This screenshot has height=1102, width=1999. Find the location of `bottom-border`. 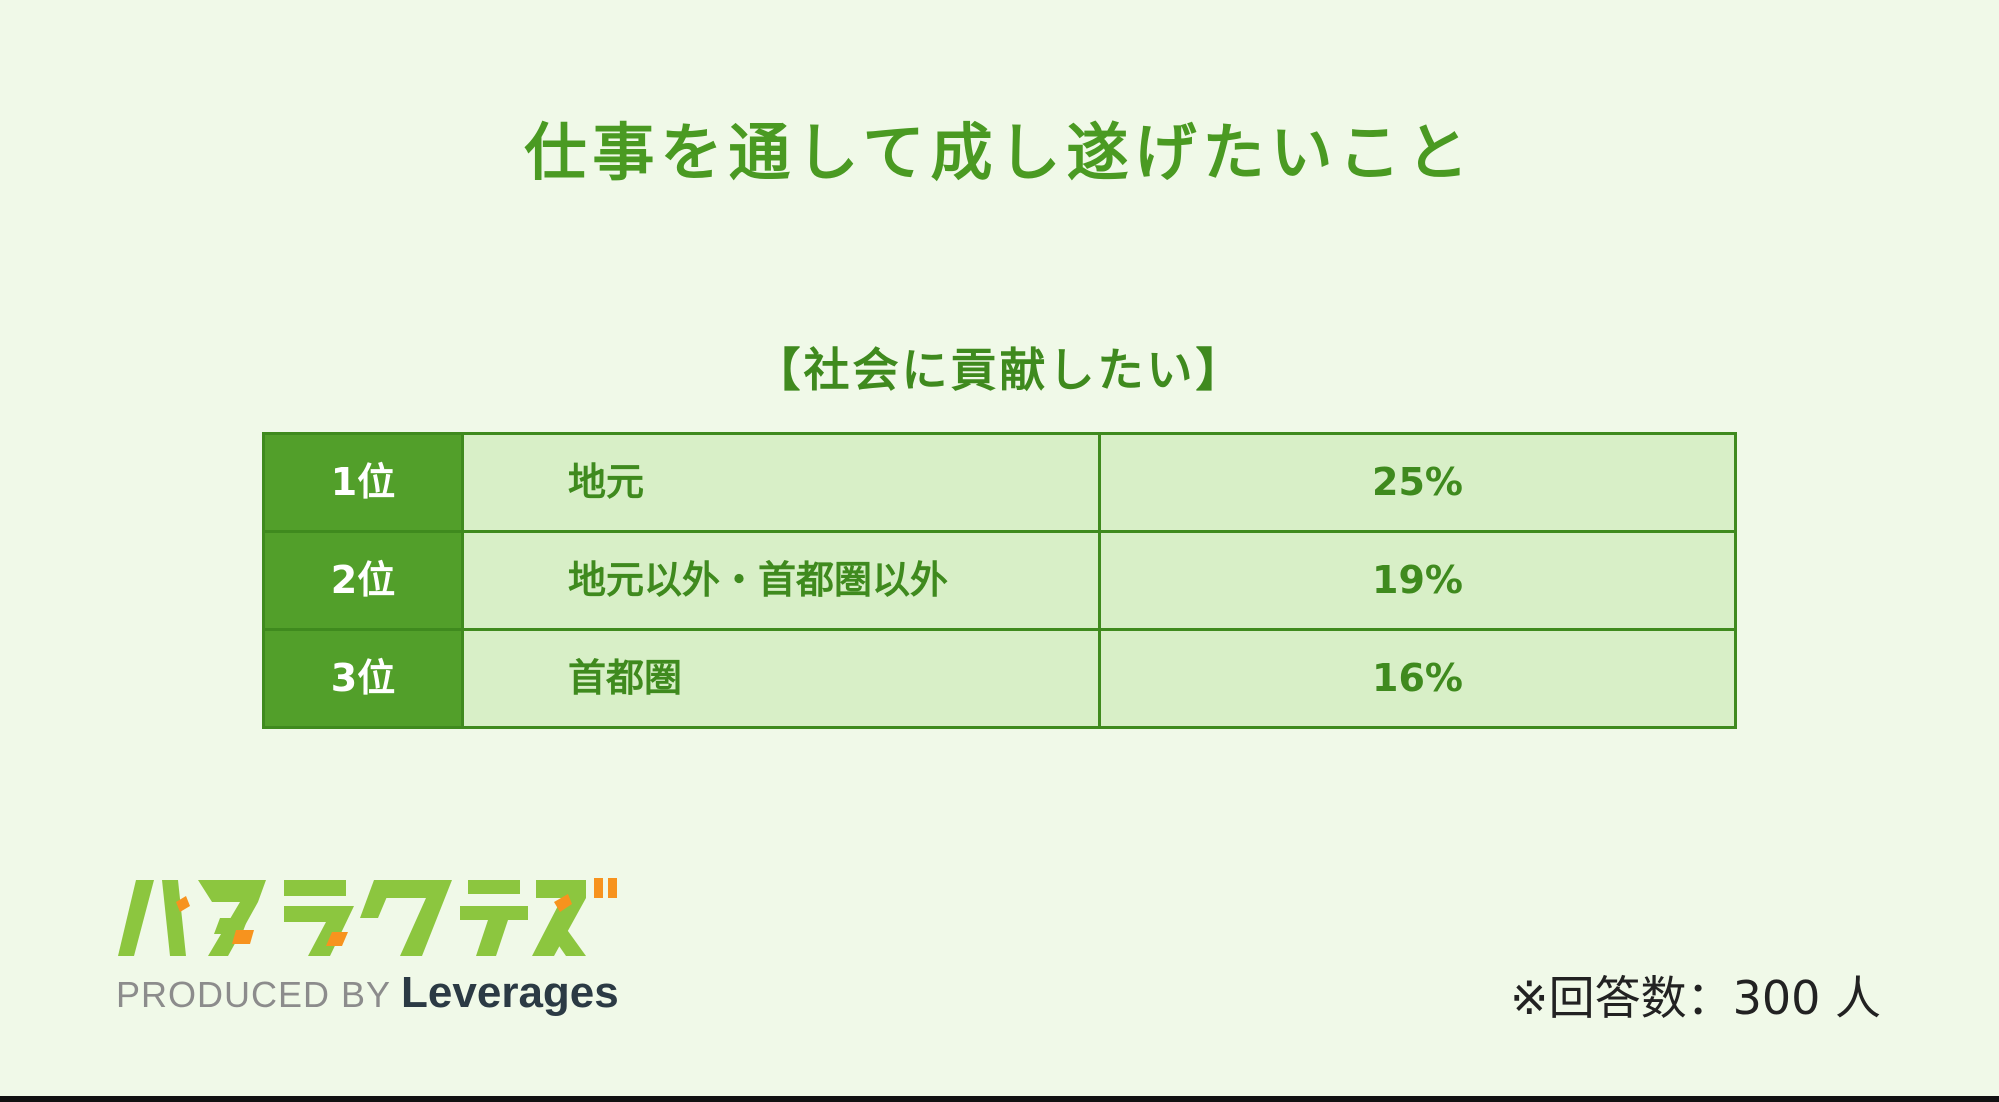

bottom-border is located at coordinates (999, 1099).